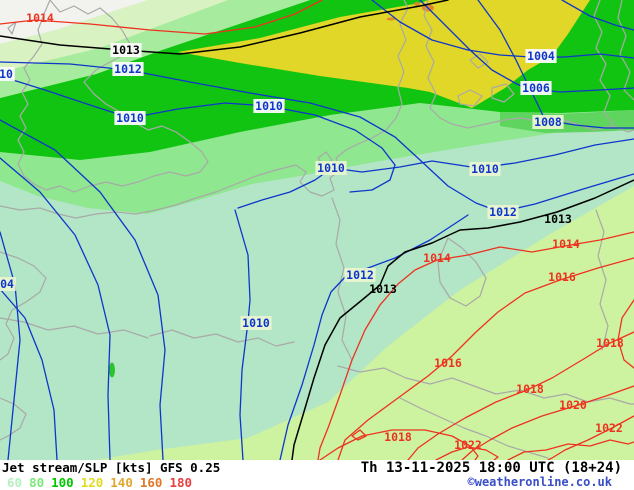  Describe the element at coordinates (121, 482) in the screenshot. I see `legend-value-140: 140` at that location.